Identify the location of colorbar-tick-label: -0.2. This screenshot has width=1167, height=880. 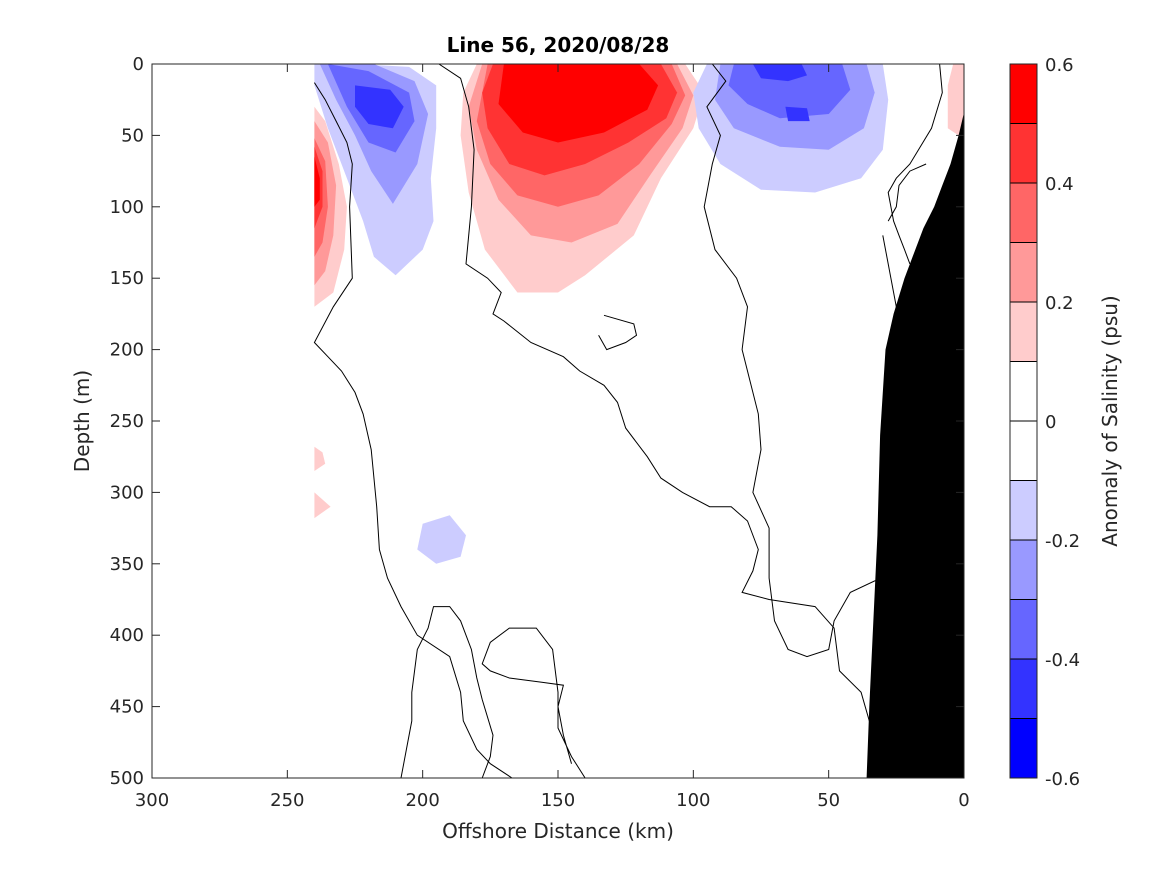
(1062, 541).